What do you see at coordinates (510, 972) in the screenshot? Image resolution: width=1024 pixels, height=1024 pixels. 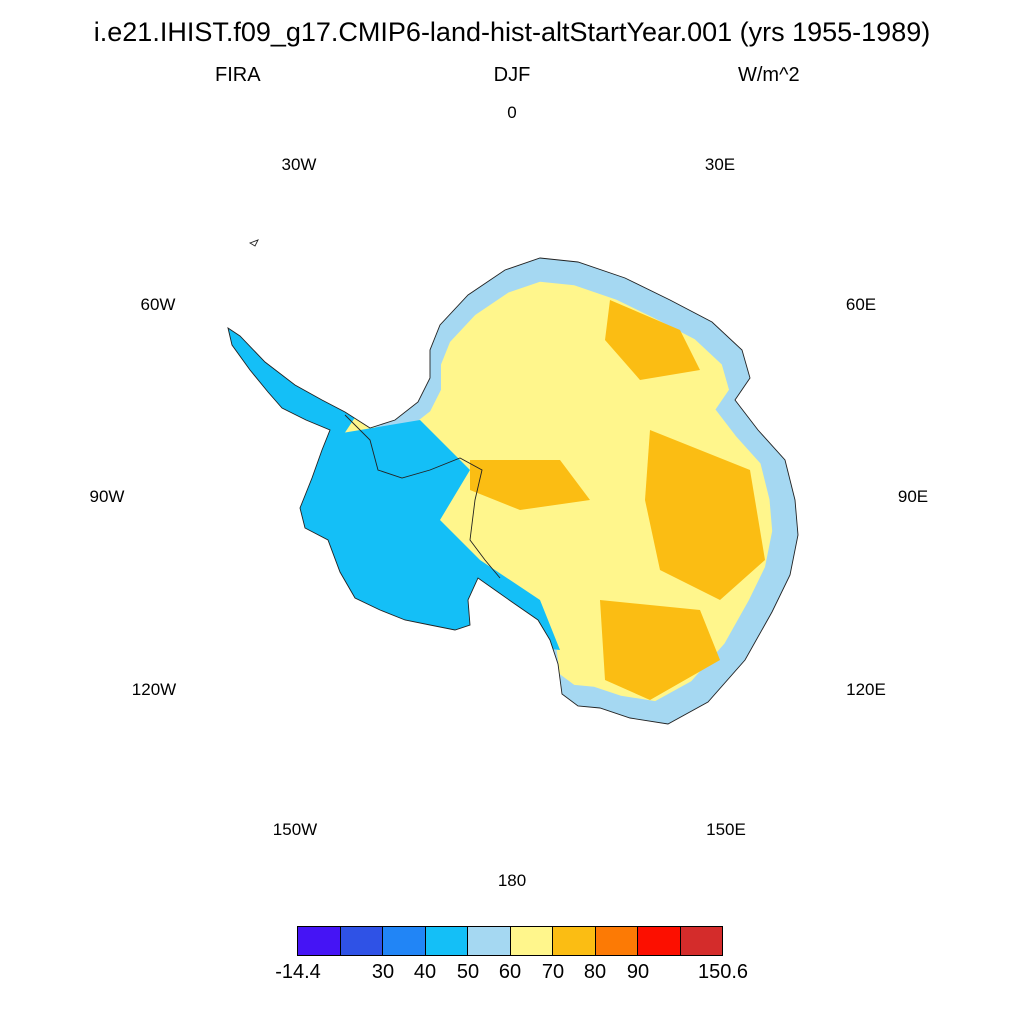 I see `colorbar-label: 60` at bounding box center [510, 972].